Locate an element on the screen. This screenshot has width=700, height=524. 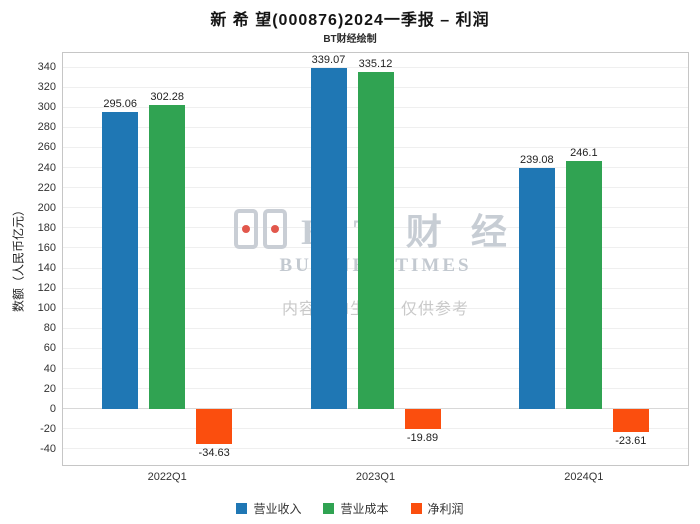
x-tick-label: 2022Q1 is located at coordinates (167, 477).